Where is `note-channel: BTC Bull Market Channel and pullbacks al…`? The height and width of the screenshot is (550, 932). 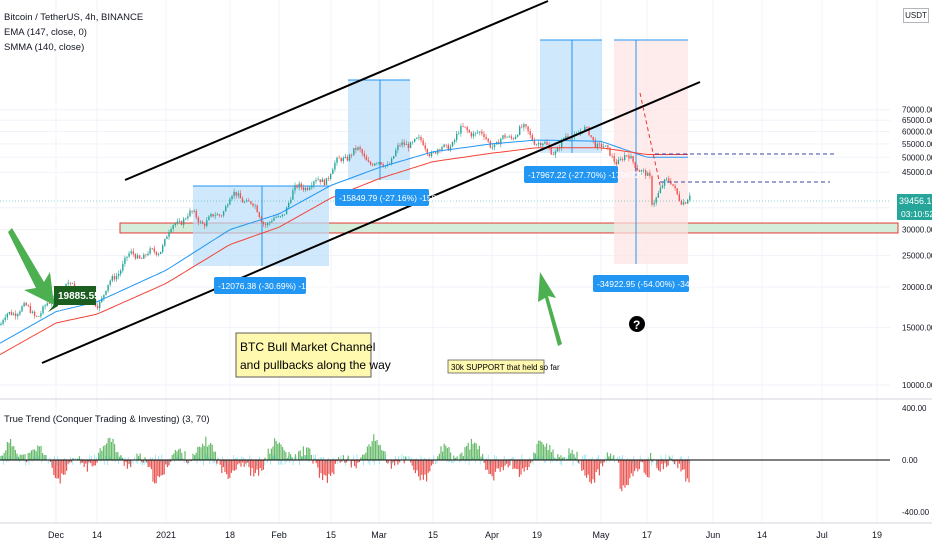
note-channel: BTC Bull Market Channel and pullbacks al… is located at coordinates (313, 355).